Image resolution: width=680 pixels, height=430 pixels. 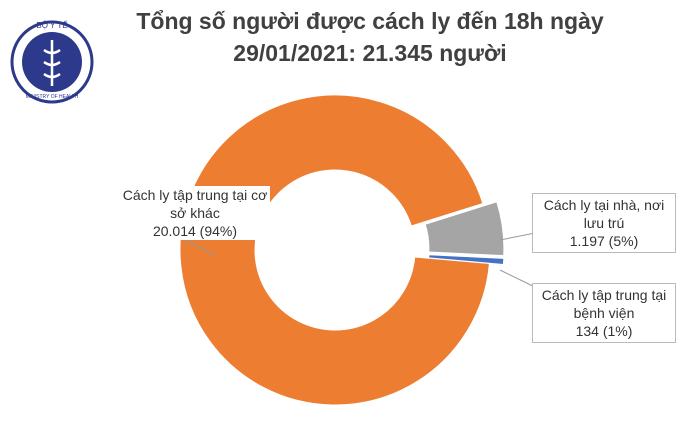 I want to click on logo: BỘ Y TẾ MINISTRY OF HEALTH, so click(x=52, y=62).